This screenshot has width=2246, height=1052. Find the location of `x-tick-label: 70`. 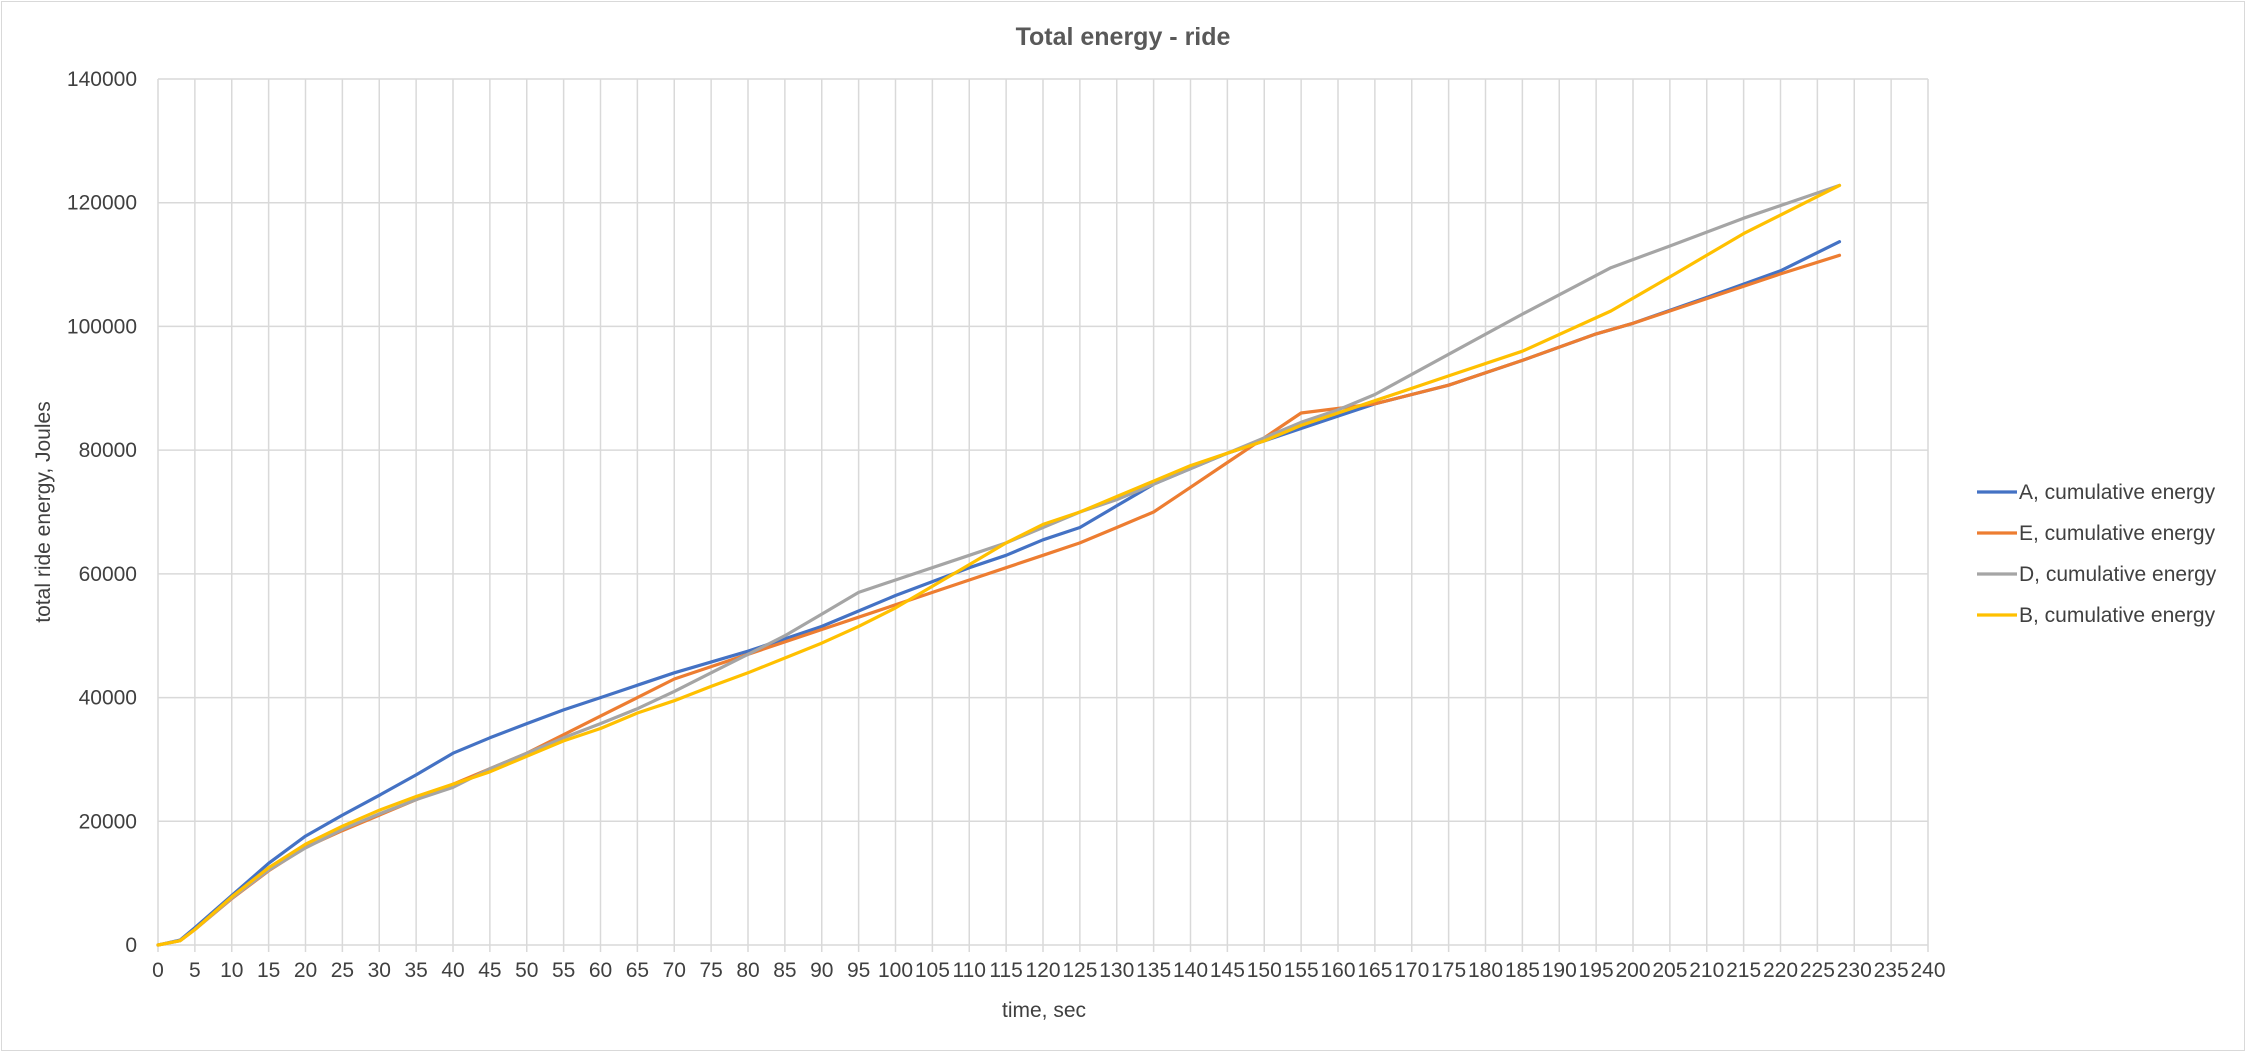

x-tick-label: 70 is located at coordinates (674, 970).